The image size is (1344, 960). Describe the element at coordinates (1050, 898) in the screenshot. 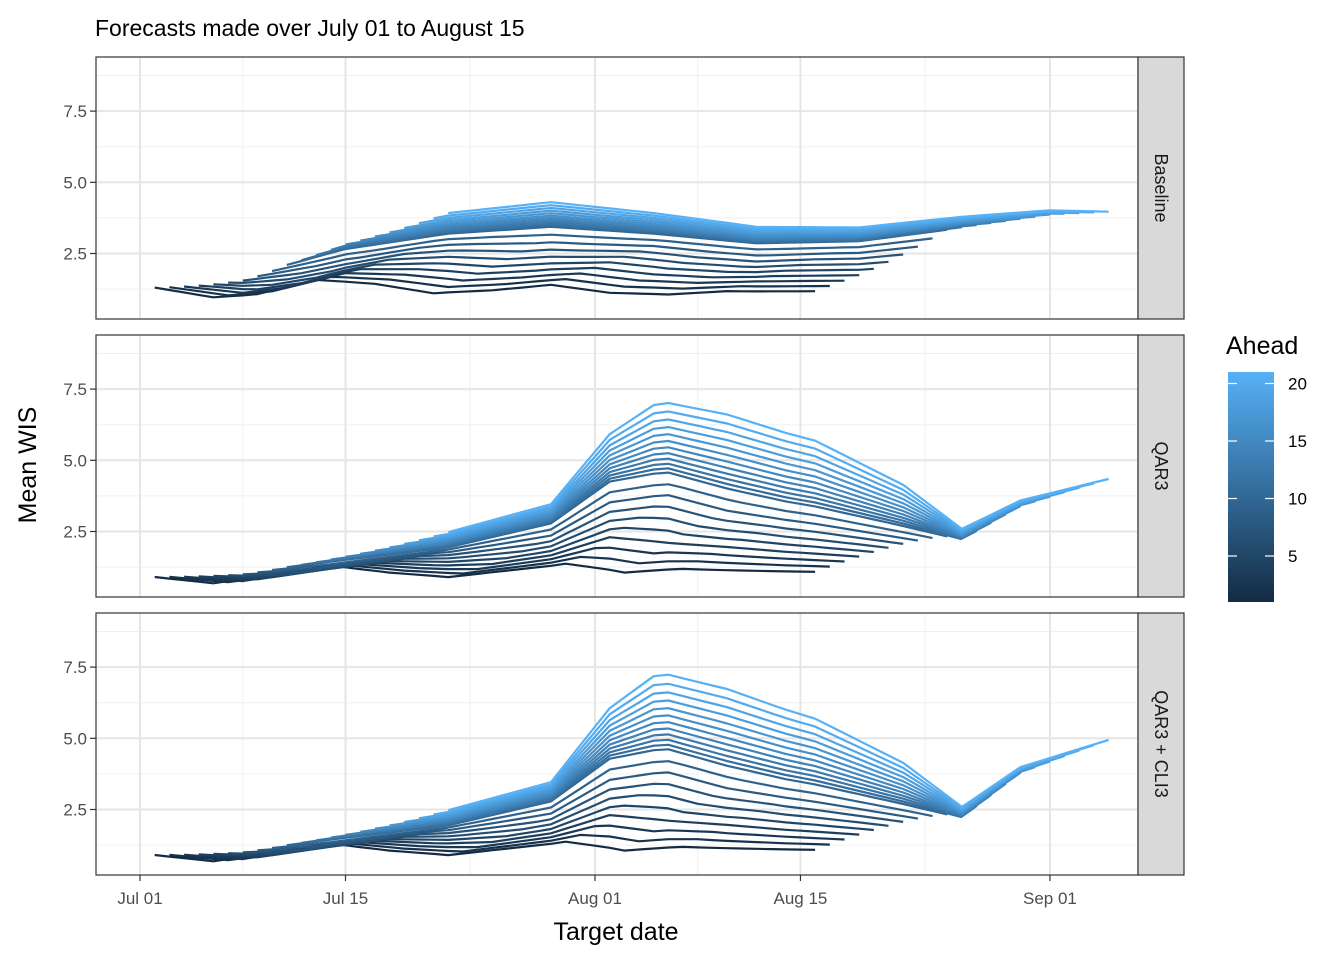

I see `x-tick-label: Sep 01` at that location.